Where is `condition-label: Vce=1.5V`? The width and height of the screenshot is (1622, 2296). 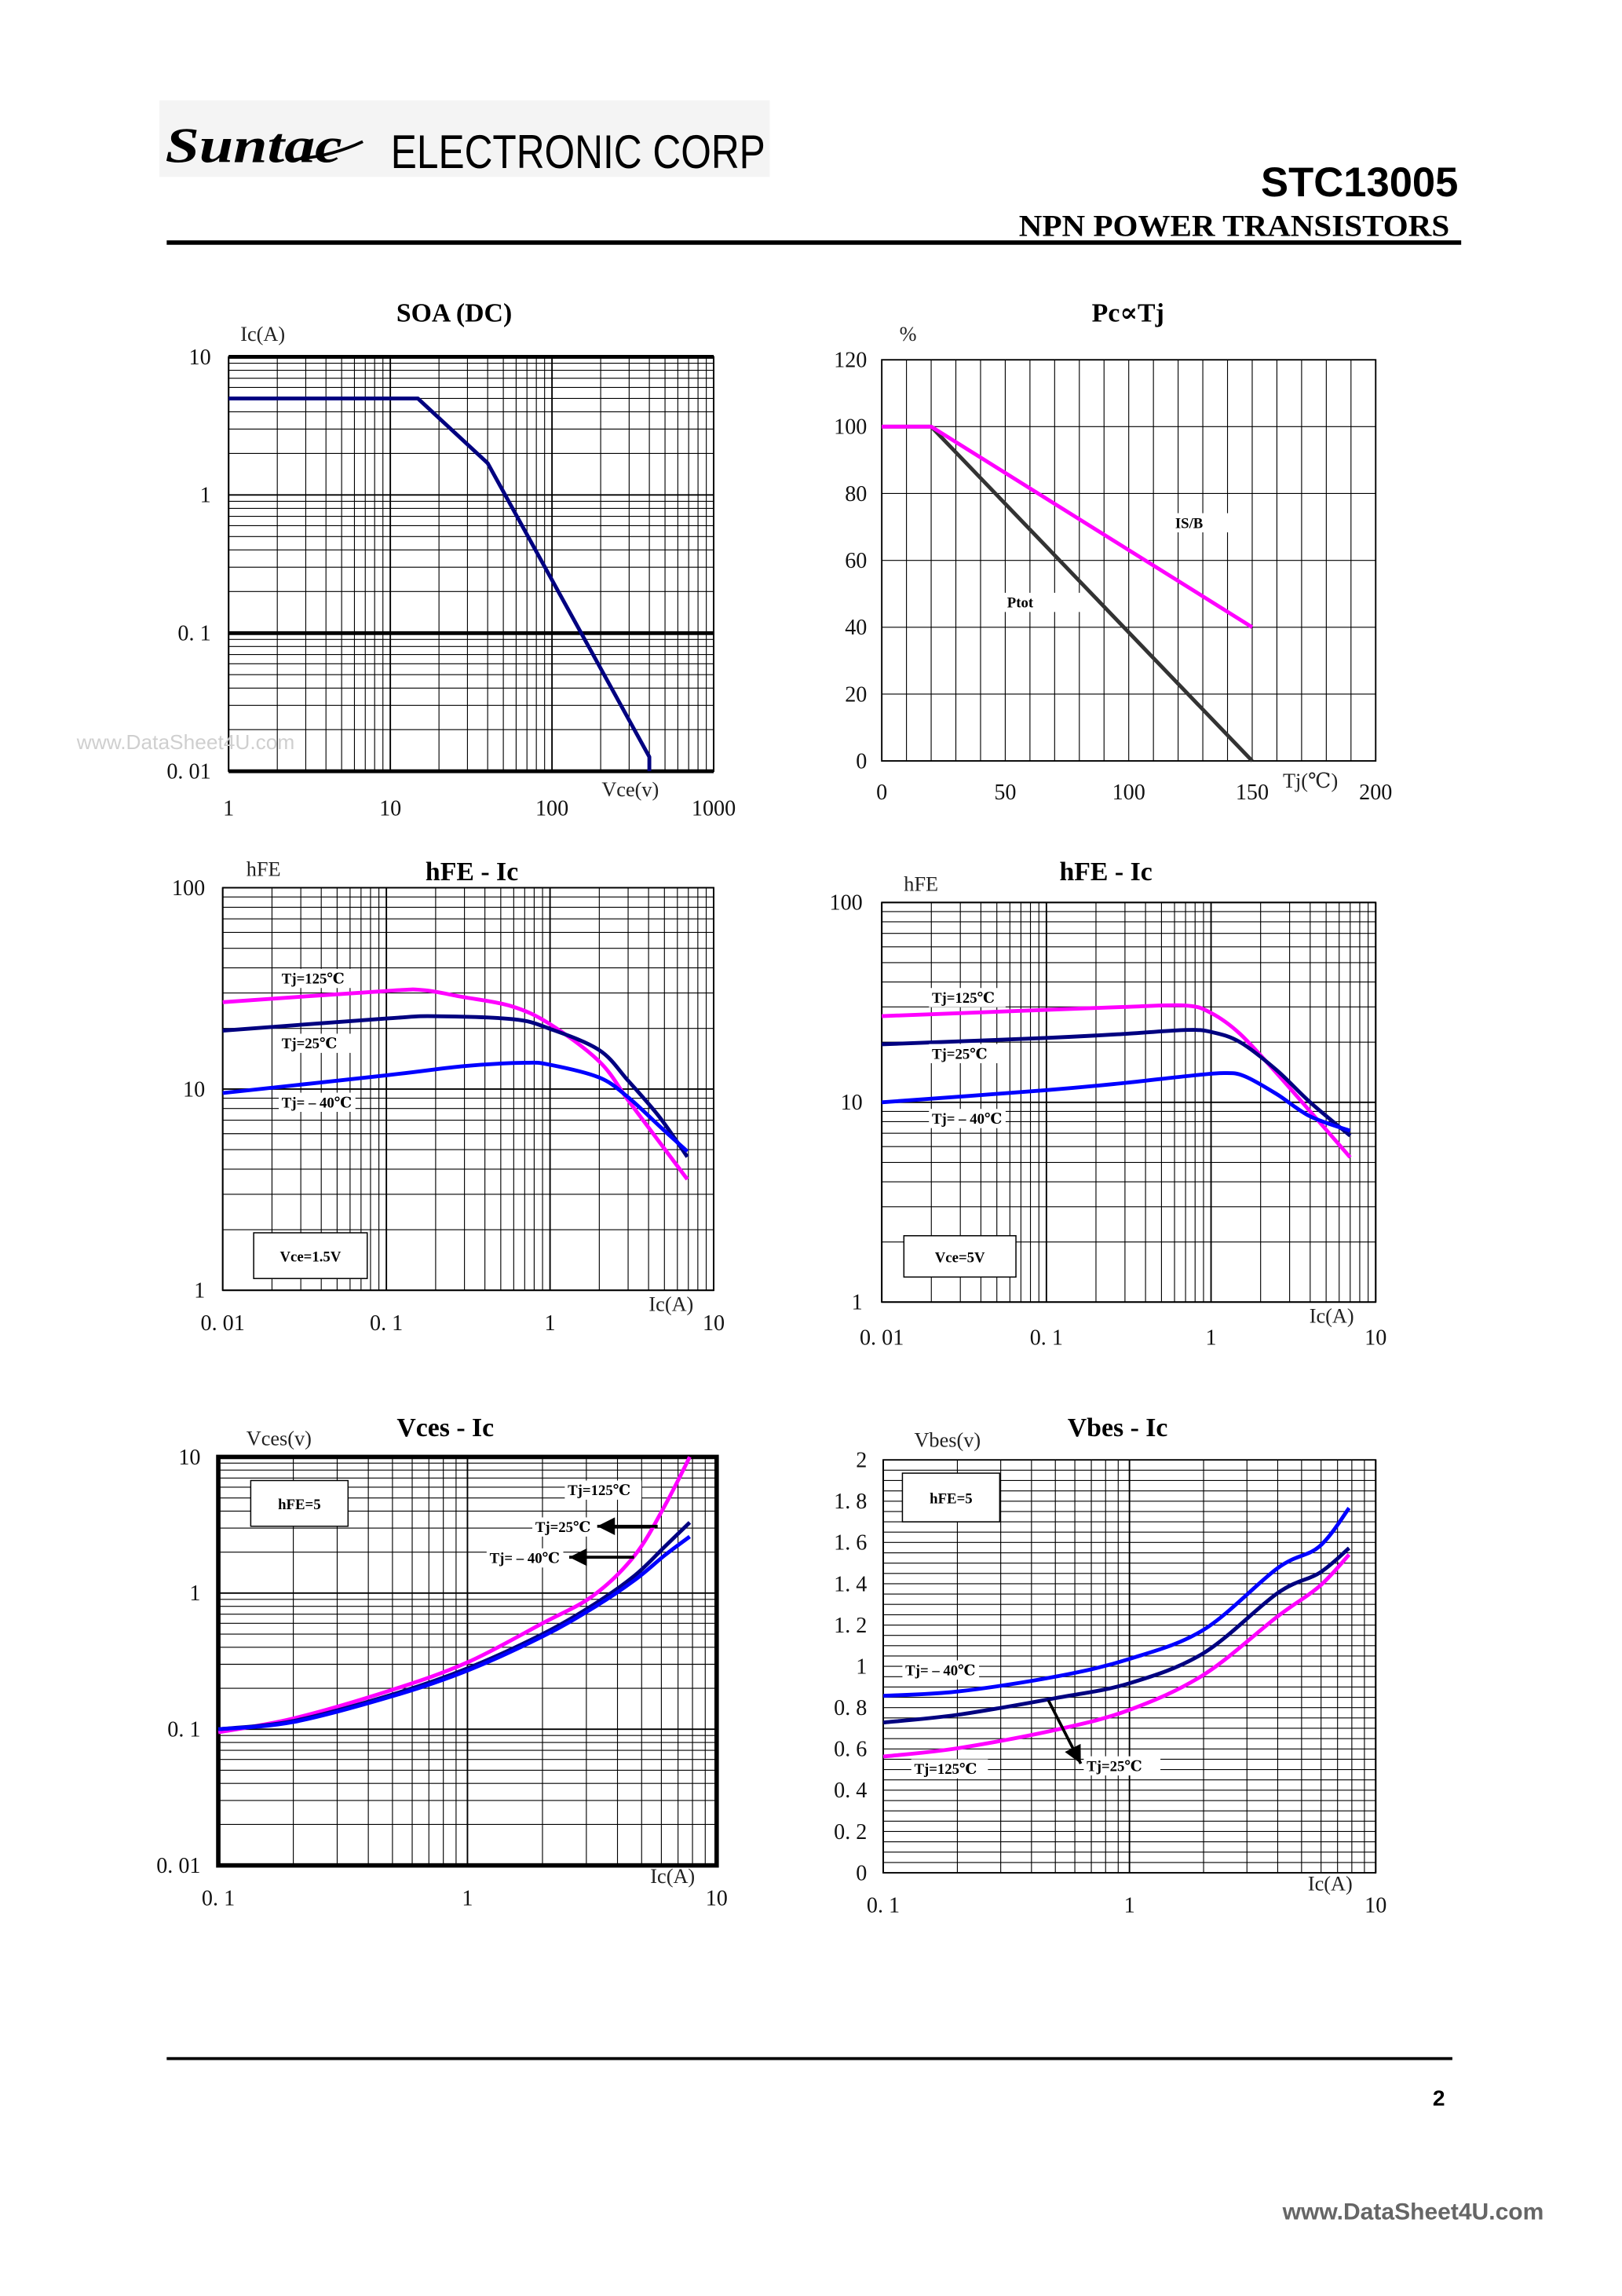 condition-label: Vce=1.5V is located at coordinates (310, 1257).